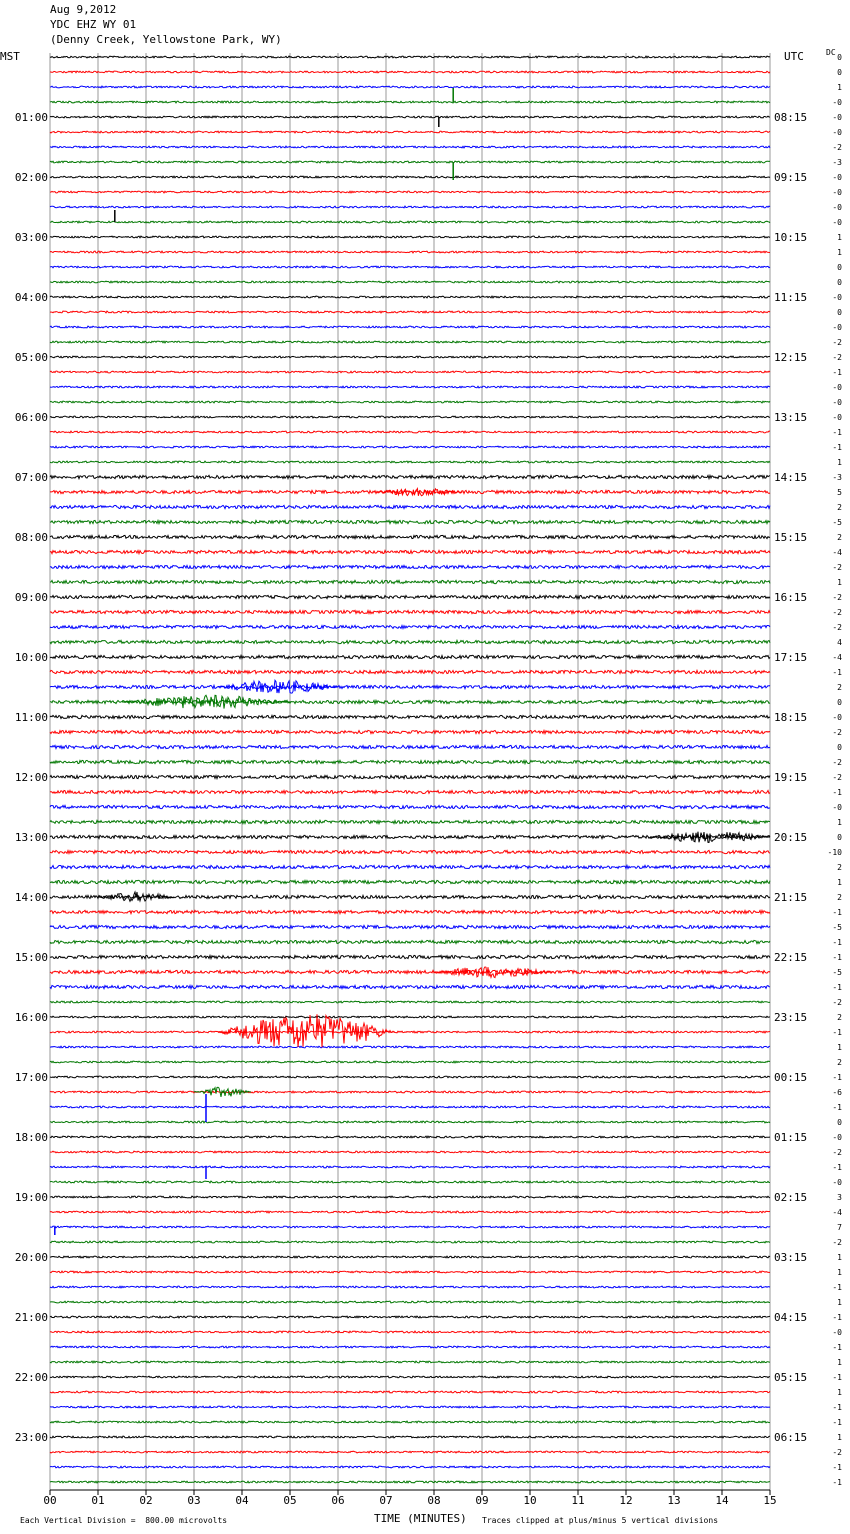 This screenshot has height=1534, width=850. I want to click on x-tick-label: 06, so click(337, 1500).